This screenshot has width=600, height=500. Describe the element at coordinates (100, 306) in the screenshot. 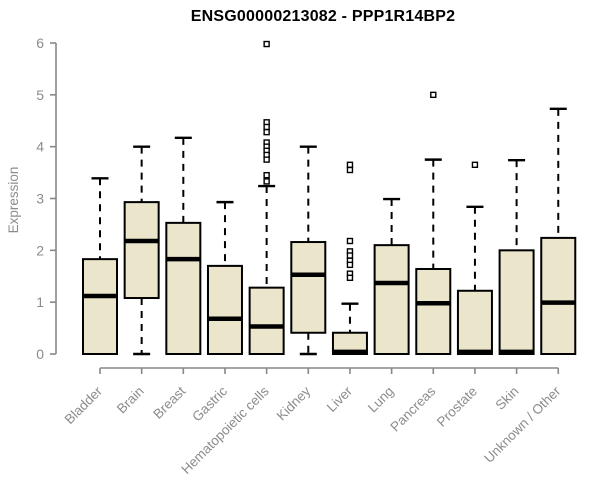

I see `box-bladder` at that location.